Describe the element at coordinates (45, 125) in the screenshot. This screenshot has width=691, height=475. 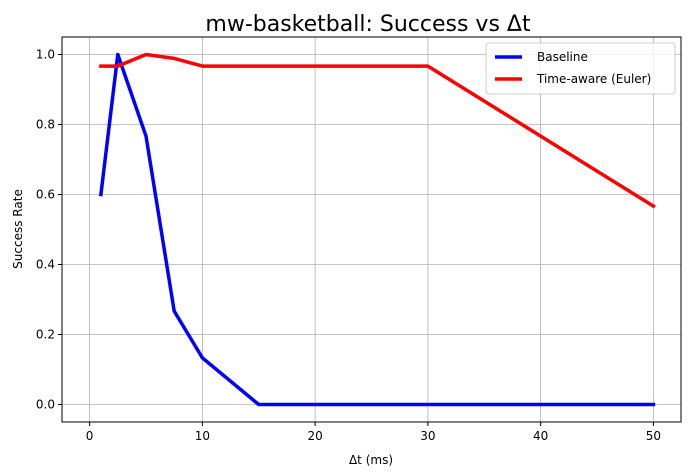
I see `y-tick-label: 0.8` at that location.